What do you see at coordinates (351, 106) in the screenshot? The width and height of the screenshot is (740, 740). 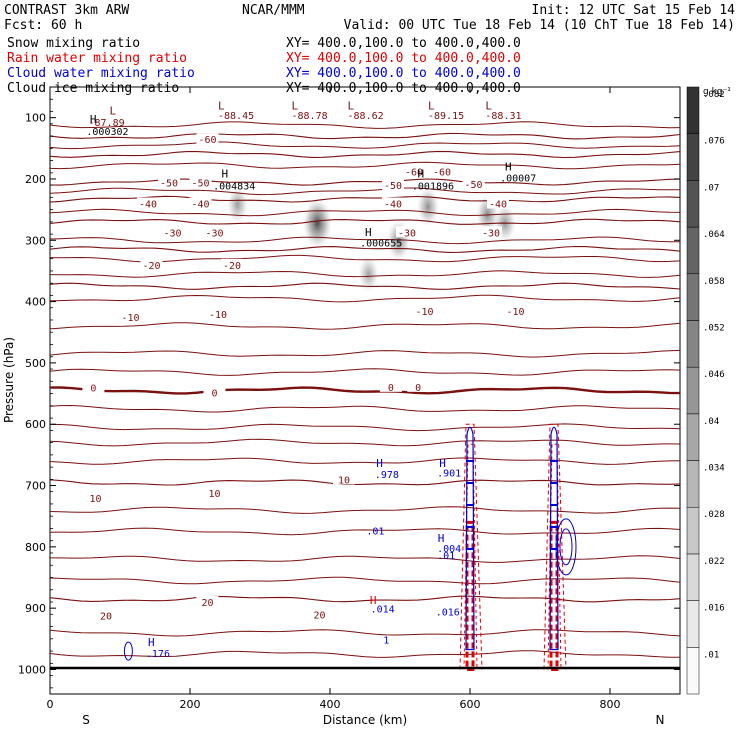 I see `extremum-label-6: L` at bounding box center [351, 106].